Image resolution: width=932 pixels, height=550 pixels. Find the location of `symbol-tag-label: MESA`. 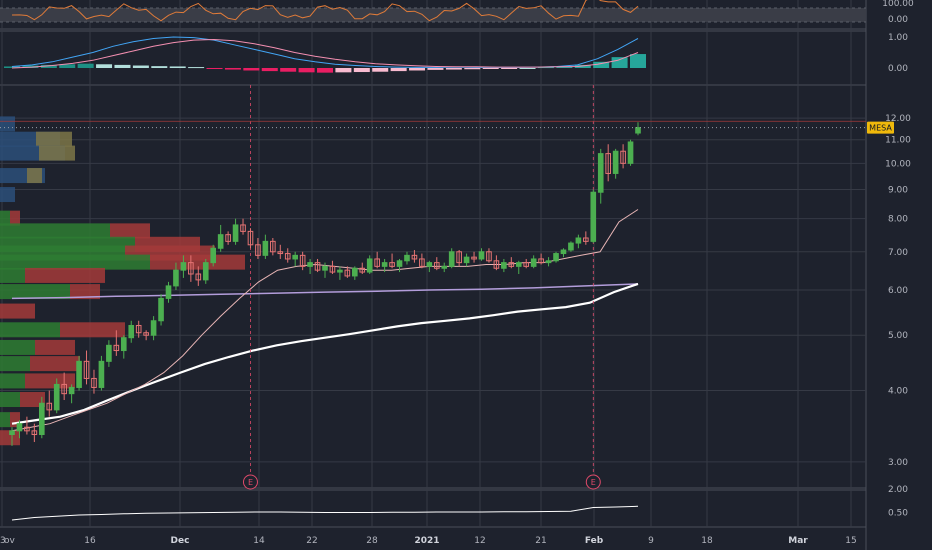

symbol-tag-label: MESA is located at coordinates (880, 128).